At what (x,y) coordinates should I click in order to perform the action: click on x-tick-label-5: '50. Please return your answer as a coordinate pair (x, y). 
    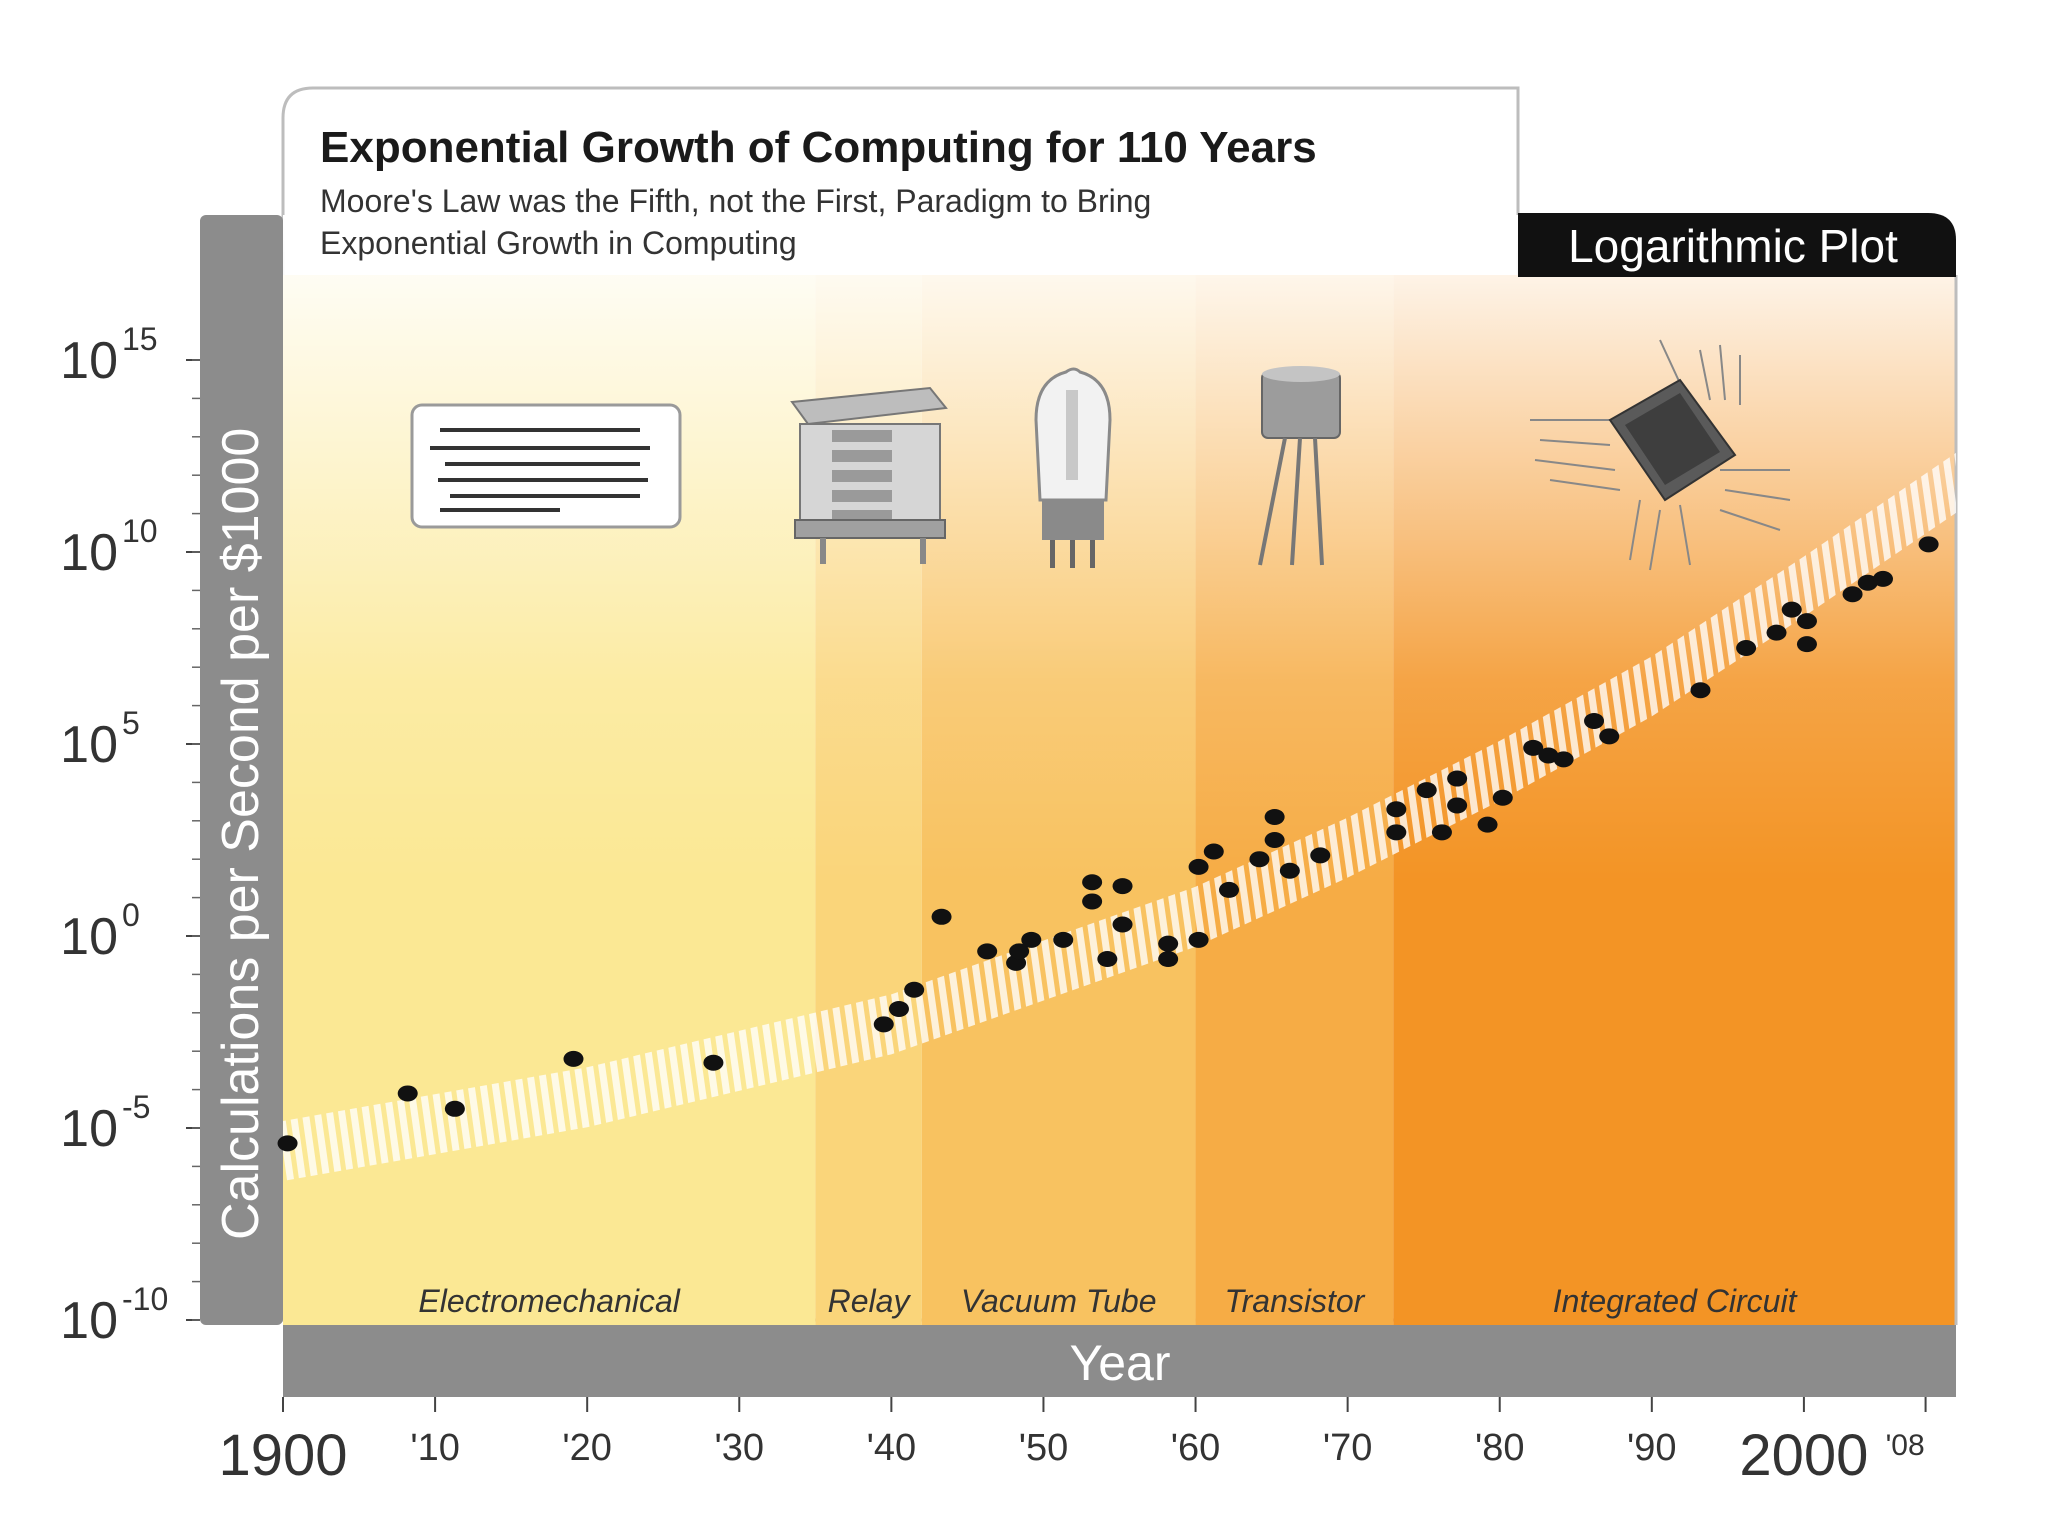
    Looking at the image, I should click on (1044, 1448).